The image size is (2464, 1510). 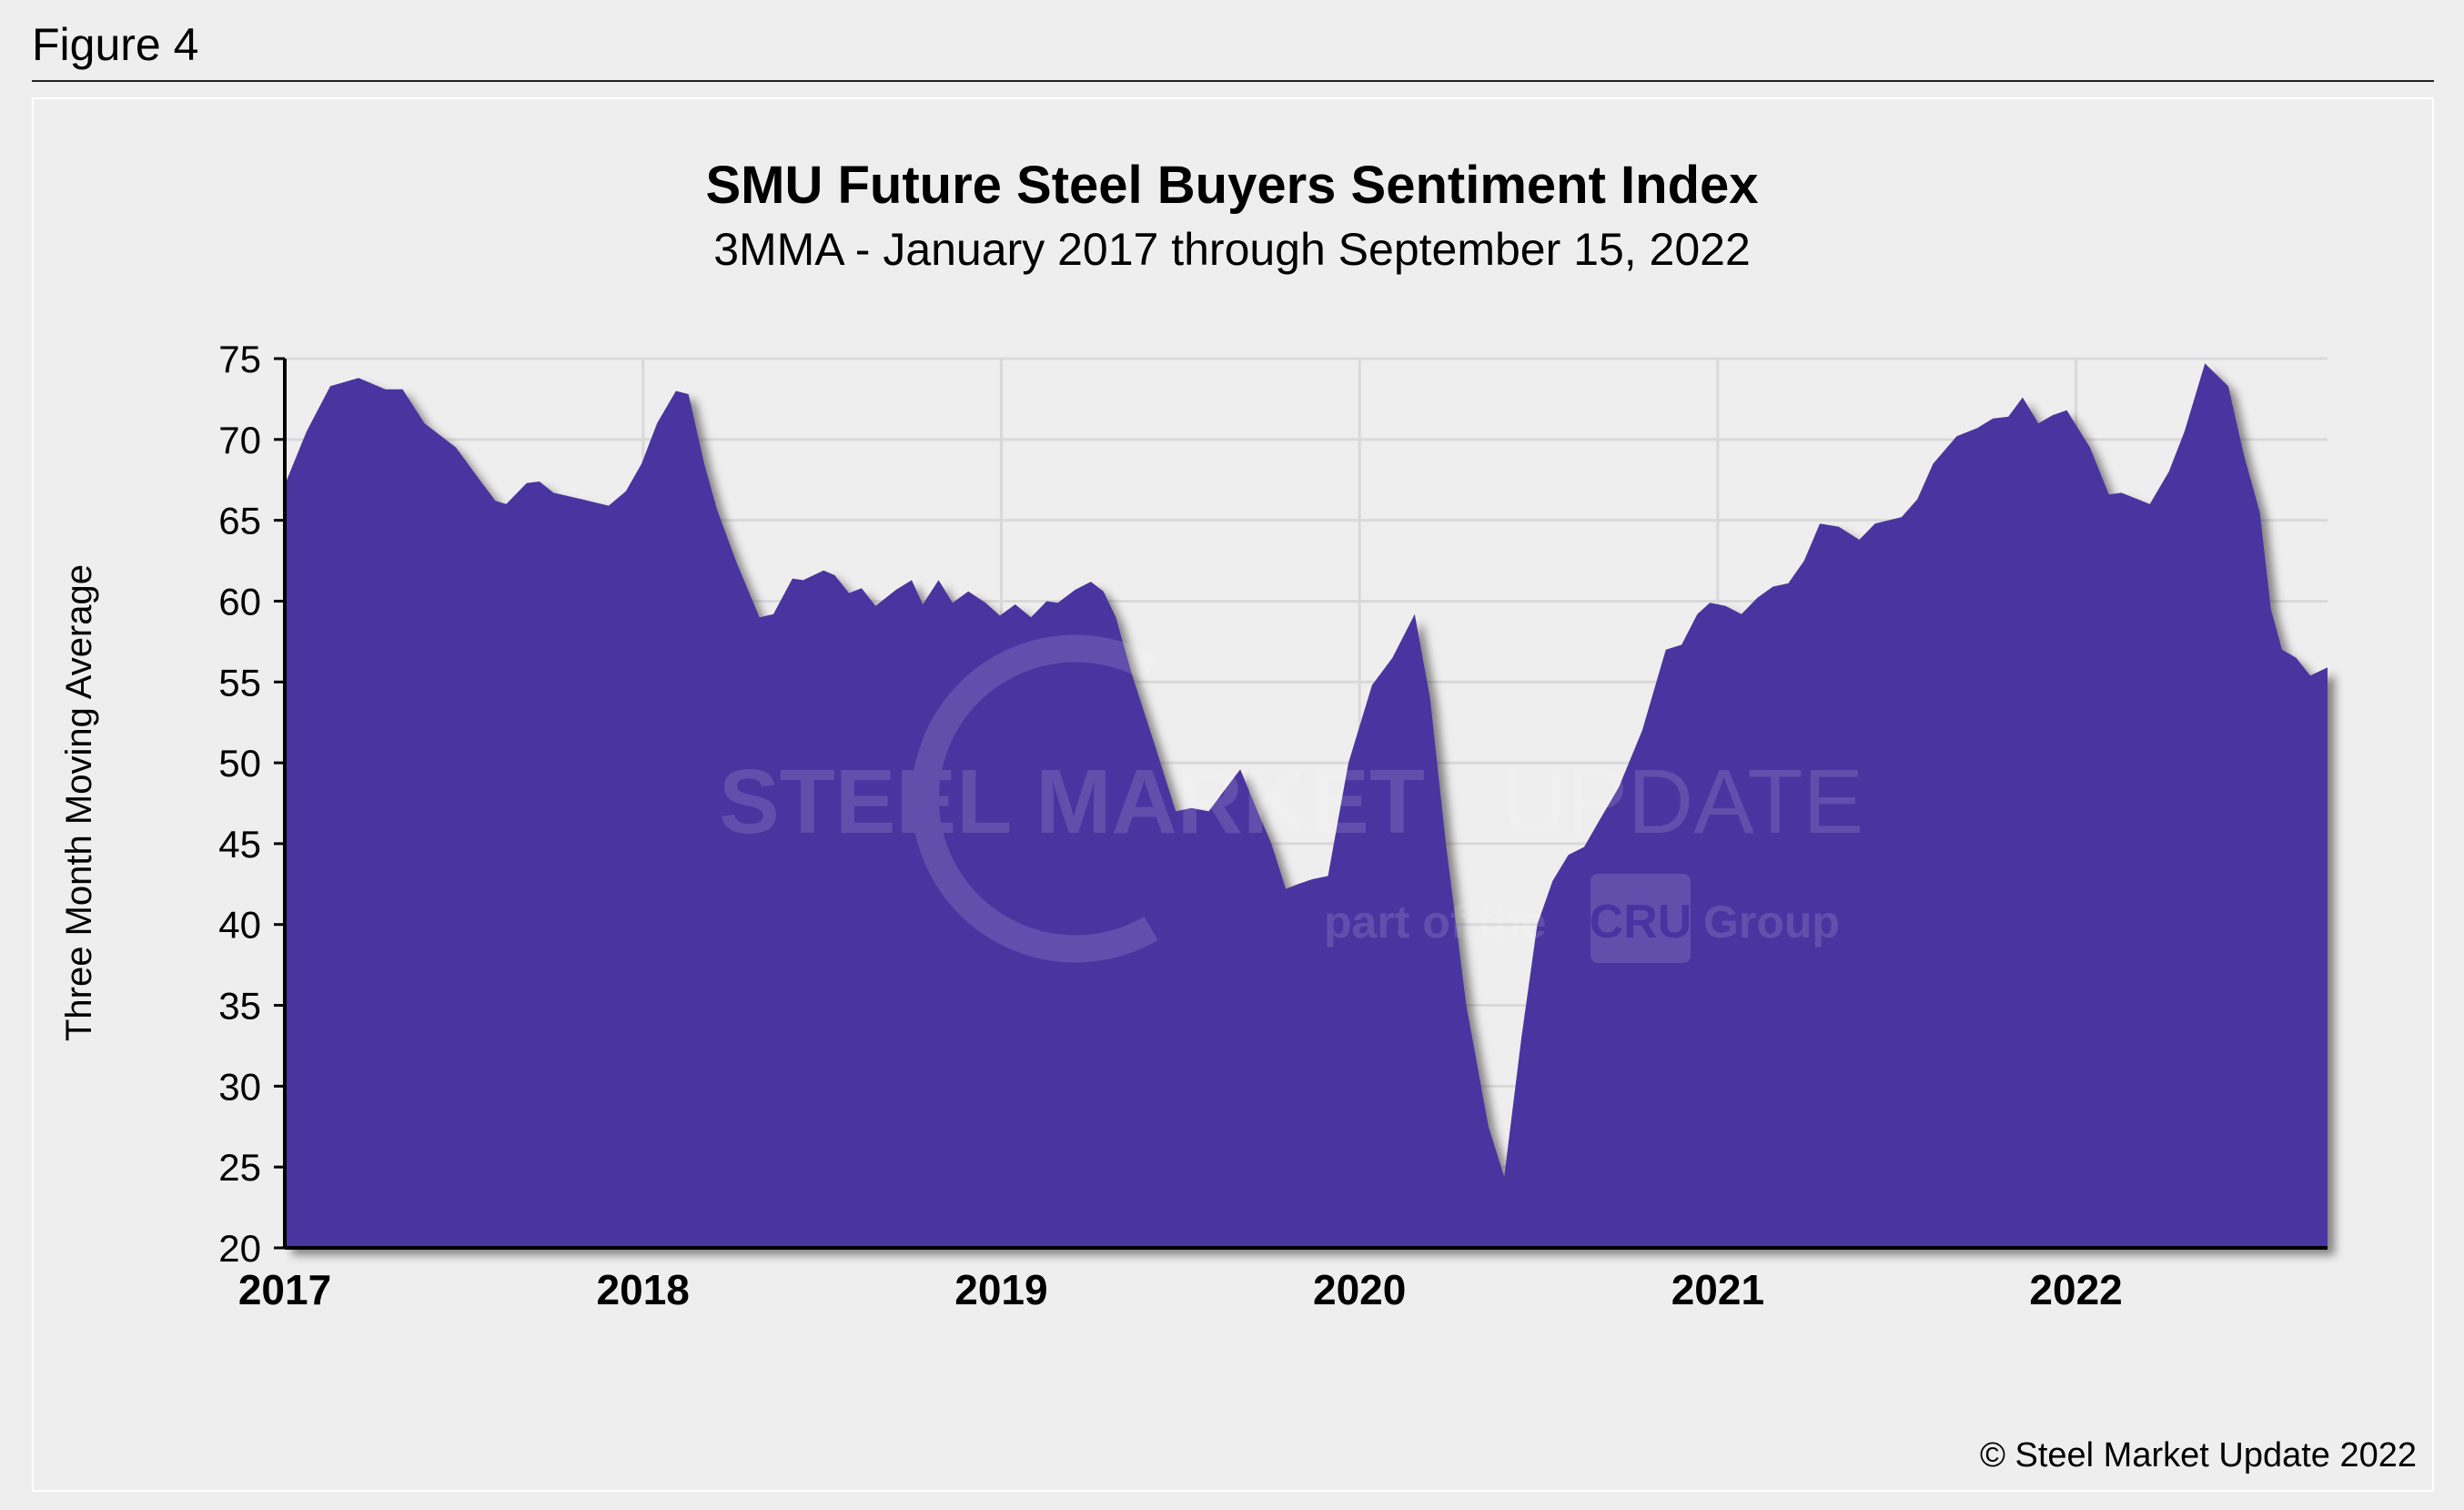 I want to click on chart-title: SMU Future Steel Buyers Sentiment Index, so click(x=1232, y=185).